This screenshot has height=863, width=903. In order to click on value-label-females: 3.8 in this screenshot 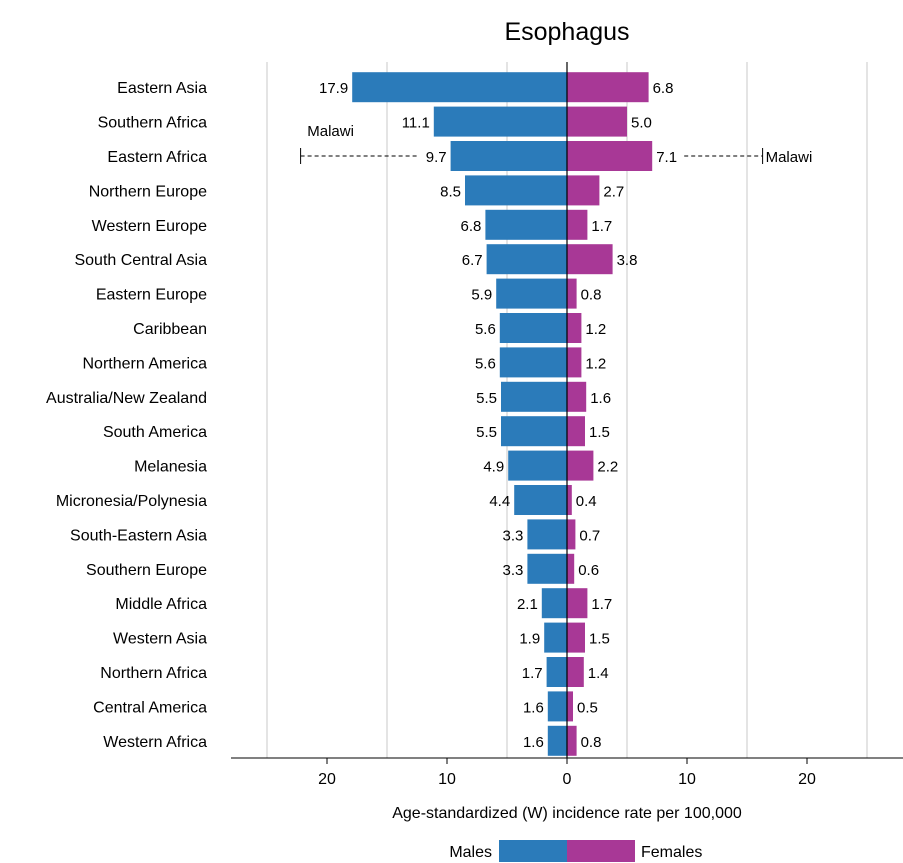, I will do `click(627, 260)`.